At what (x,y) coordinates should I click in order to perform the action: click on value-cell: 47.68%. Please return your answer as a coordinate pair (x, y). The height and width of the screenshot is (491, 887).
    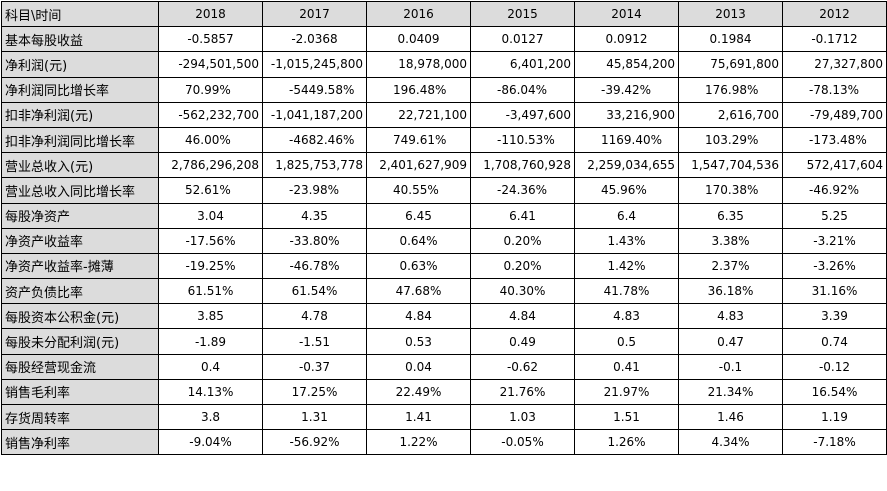
    Looking at the image, I should click on (418, 291).